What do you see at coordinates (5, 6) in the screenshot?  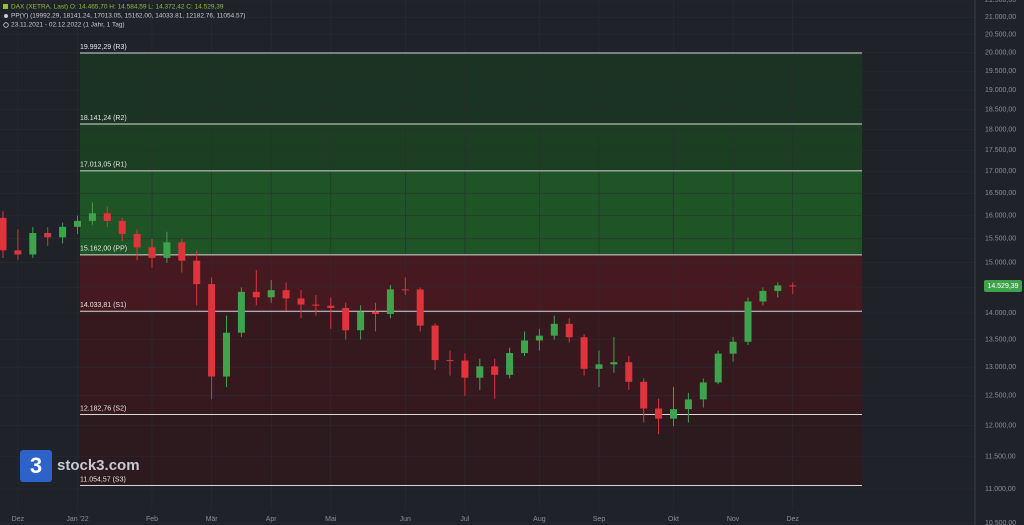 I see `symbol-icon` at bounding box center [5, 6].